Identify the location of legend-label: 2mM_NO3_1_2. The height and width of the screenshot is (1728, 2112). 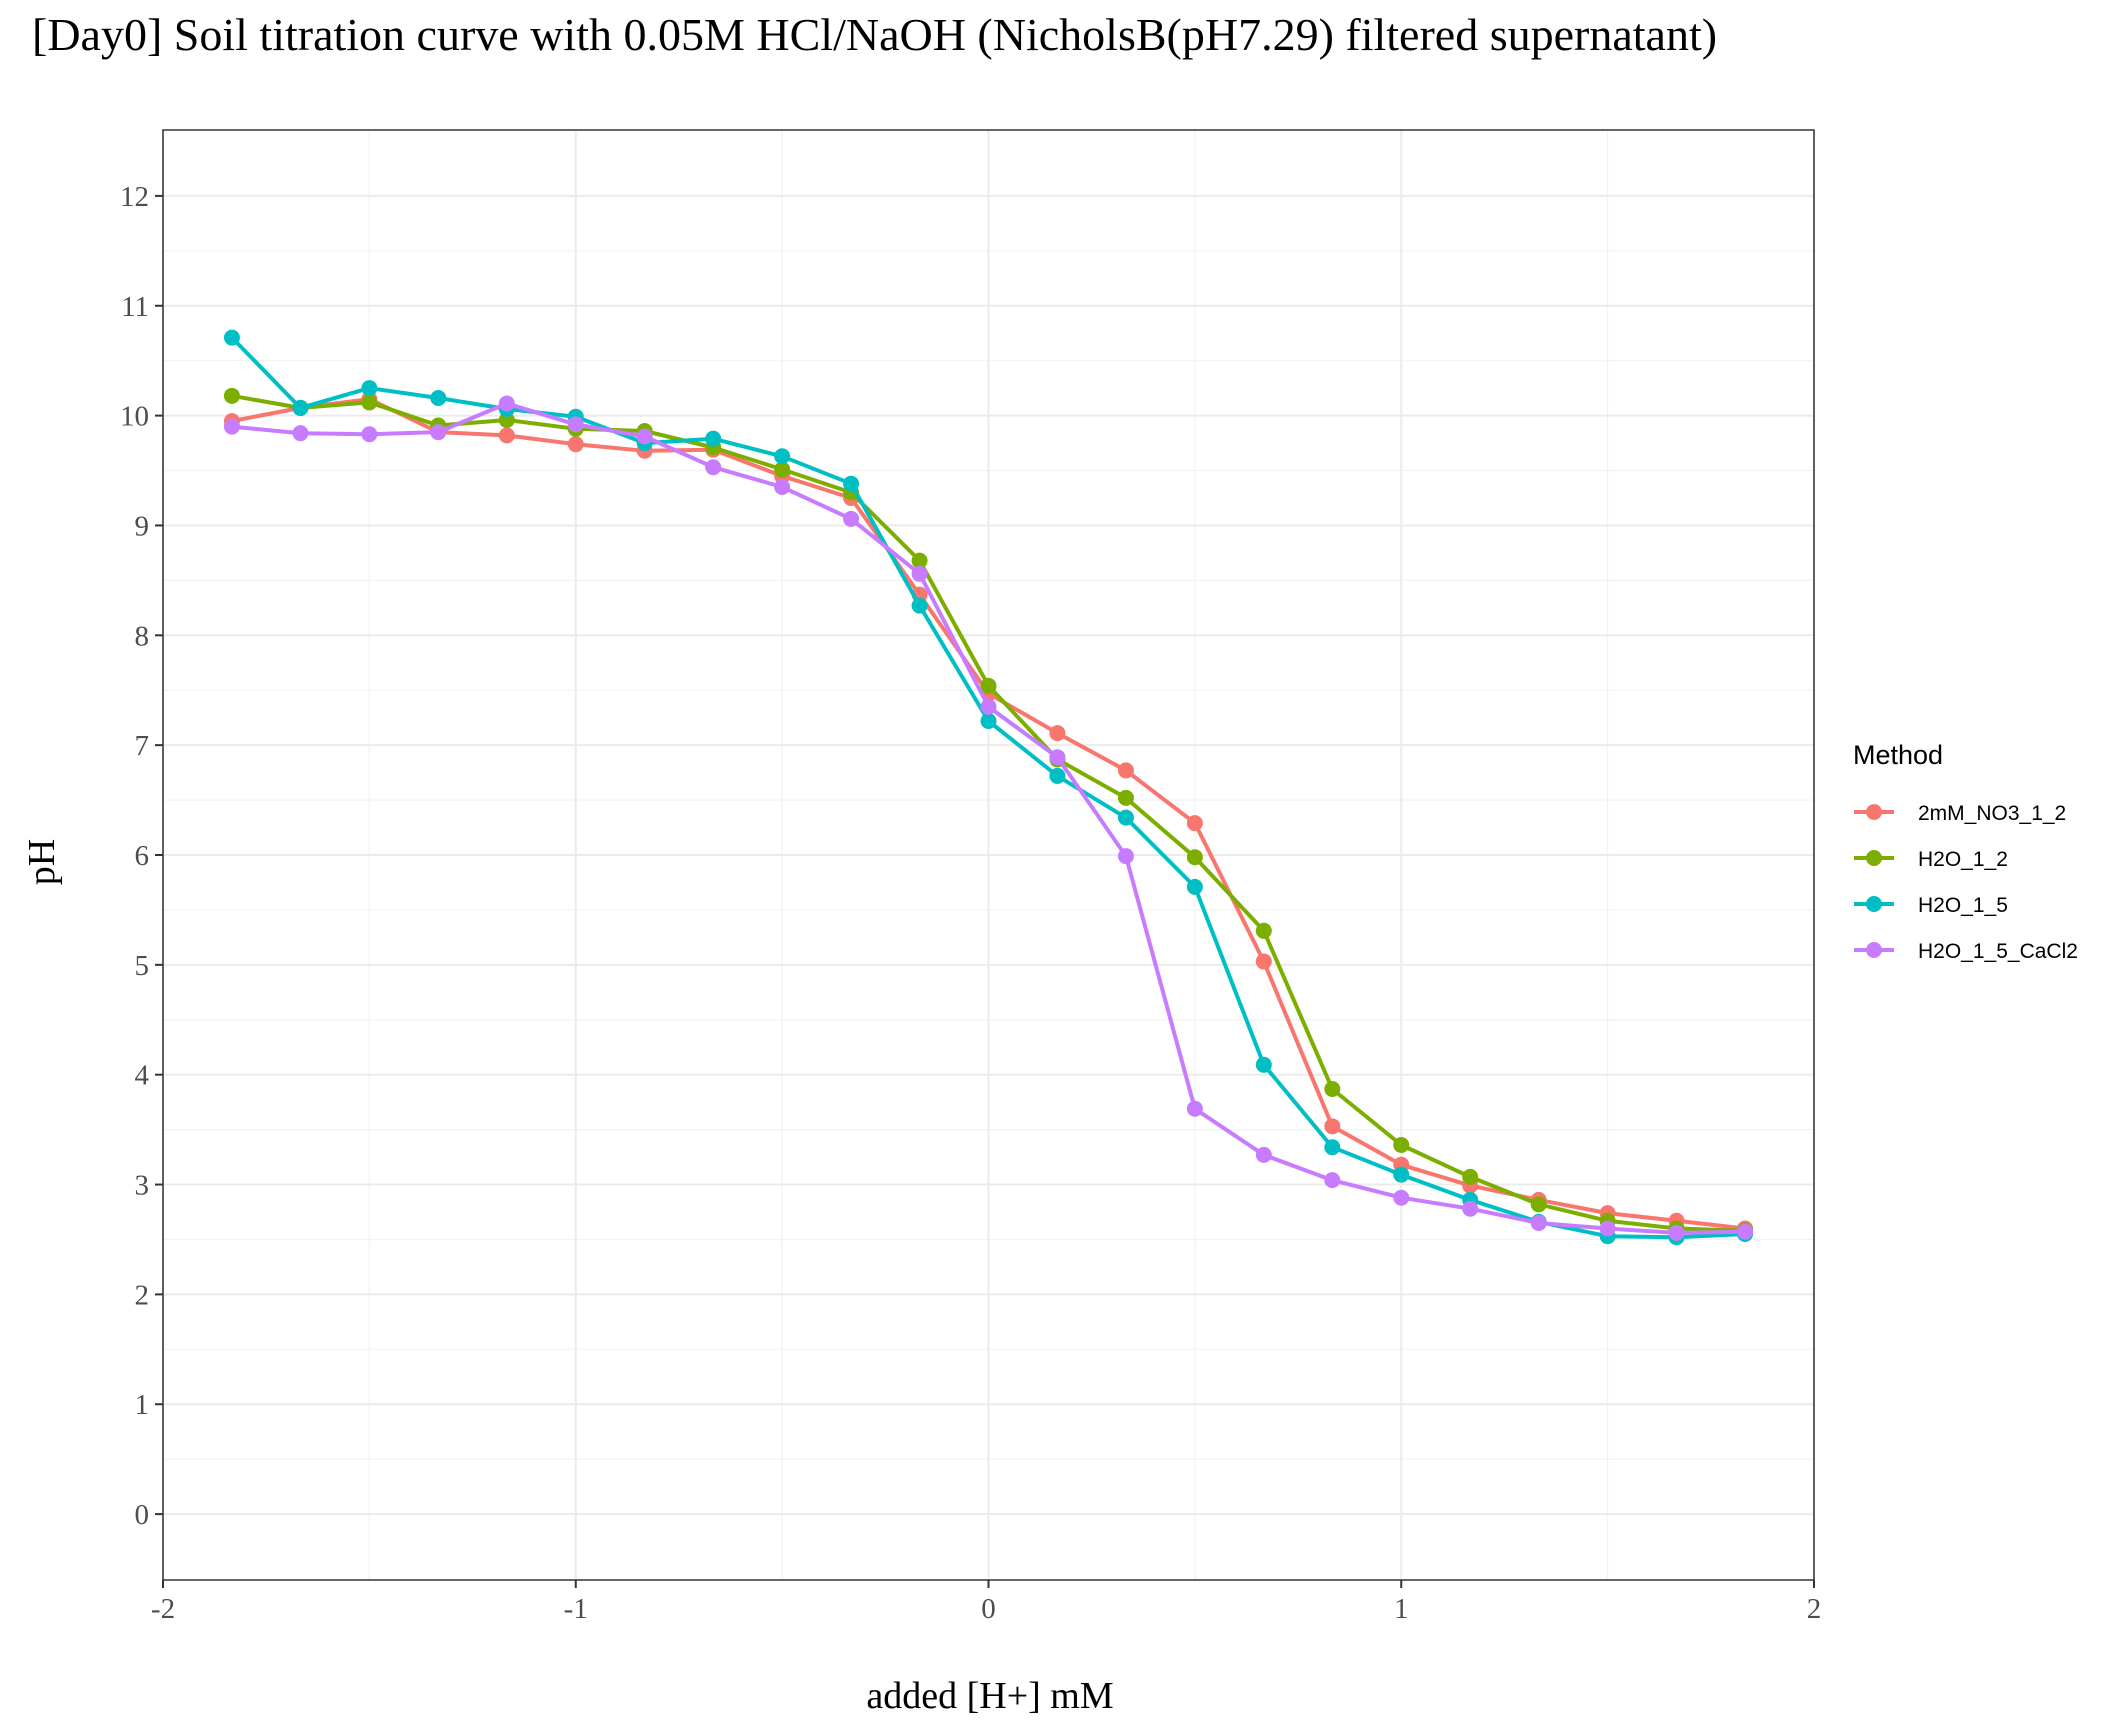
(1992, 813).